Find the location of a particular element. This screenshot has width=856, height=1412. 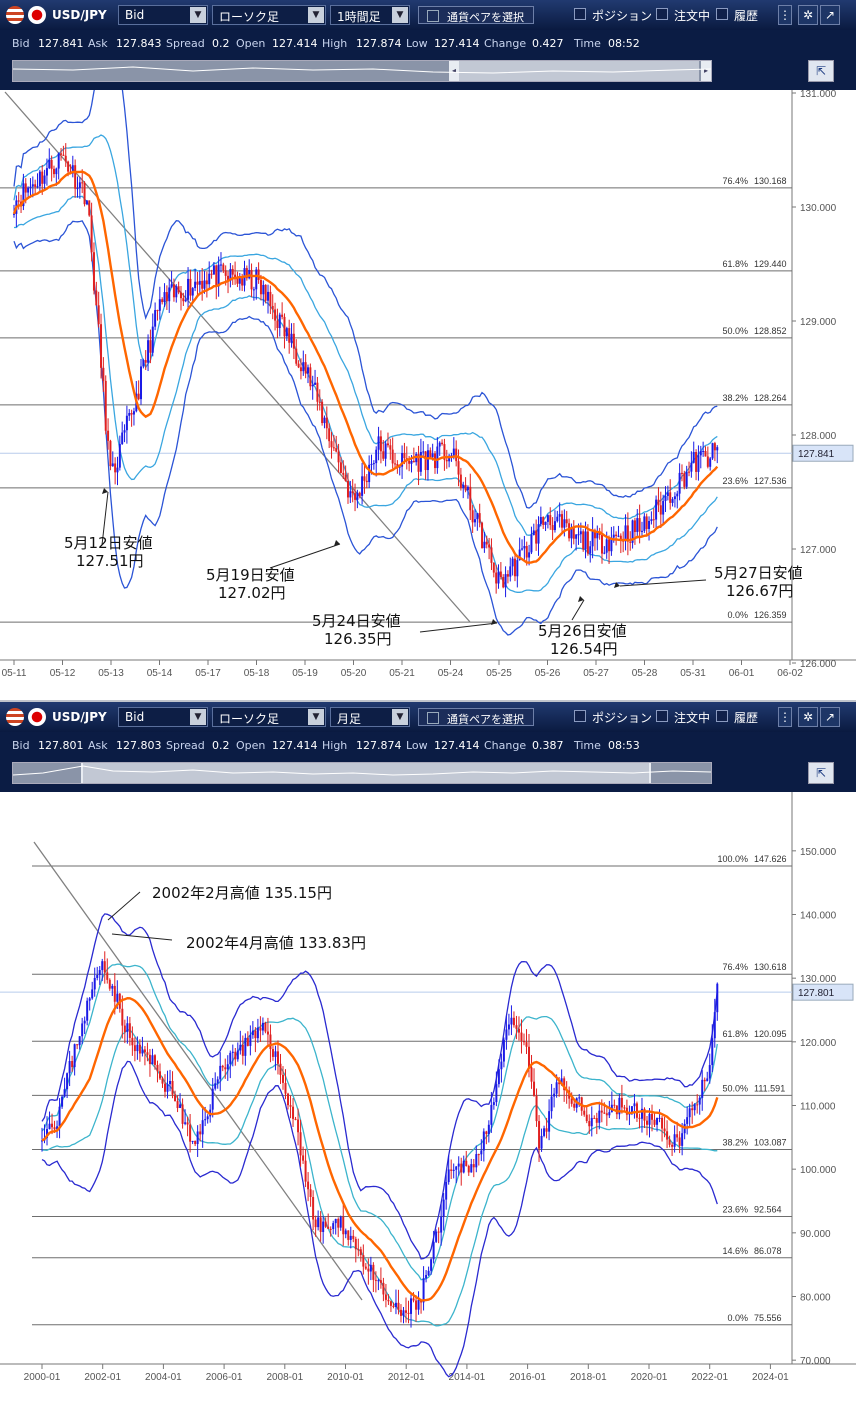

time-tick-label: 05-19 is located at coordinates (305, 673).